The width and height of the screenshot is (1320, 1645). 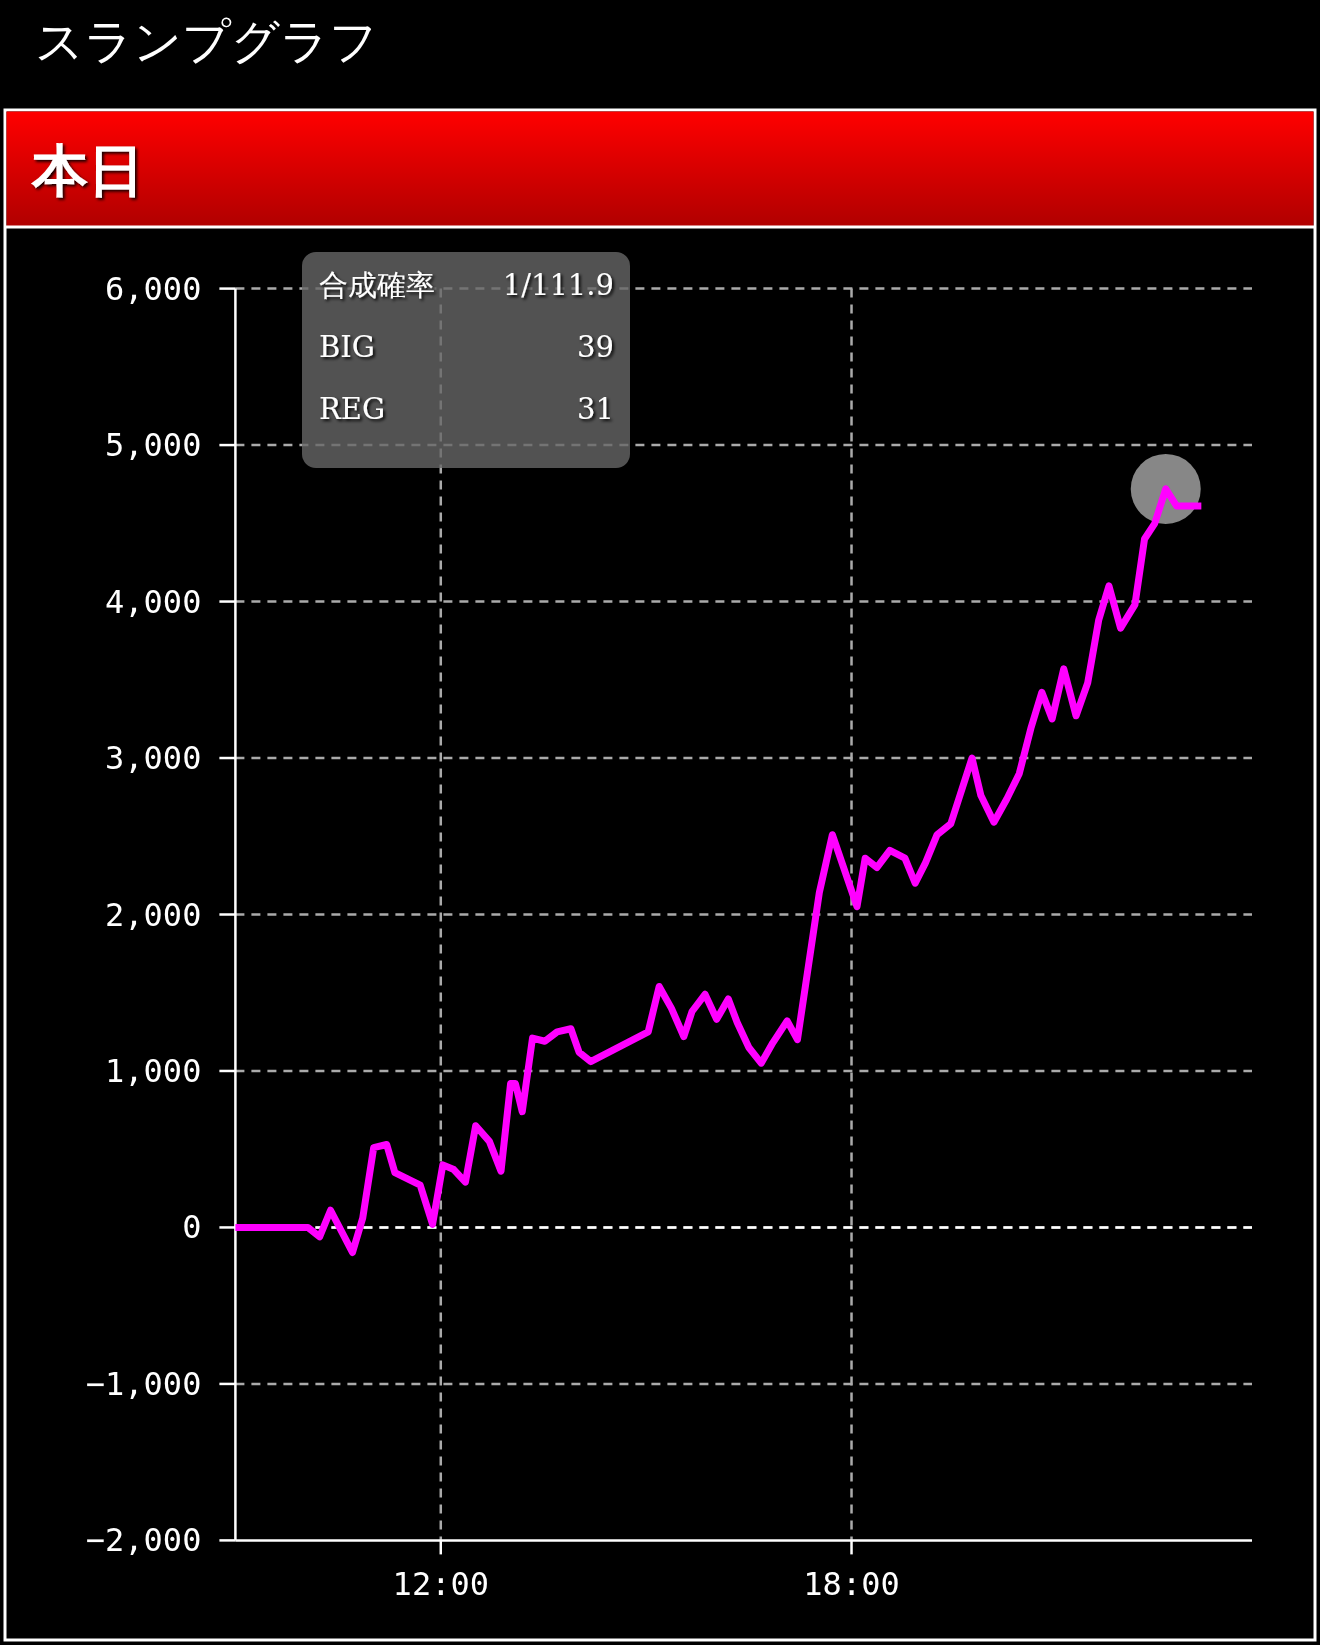 What do you see at coordinates (153, 288) in the screenshot?
I see `ytick: 6,000` at bounding box center [153, 288].